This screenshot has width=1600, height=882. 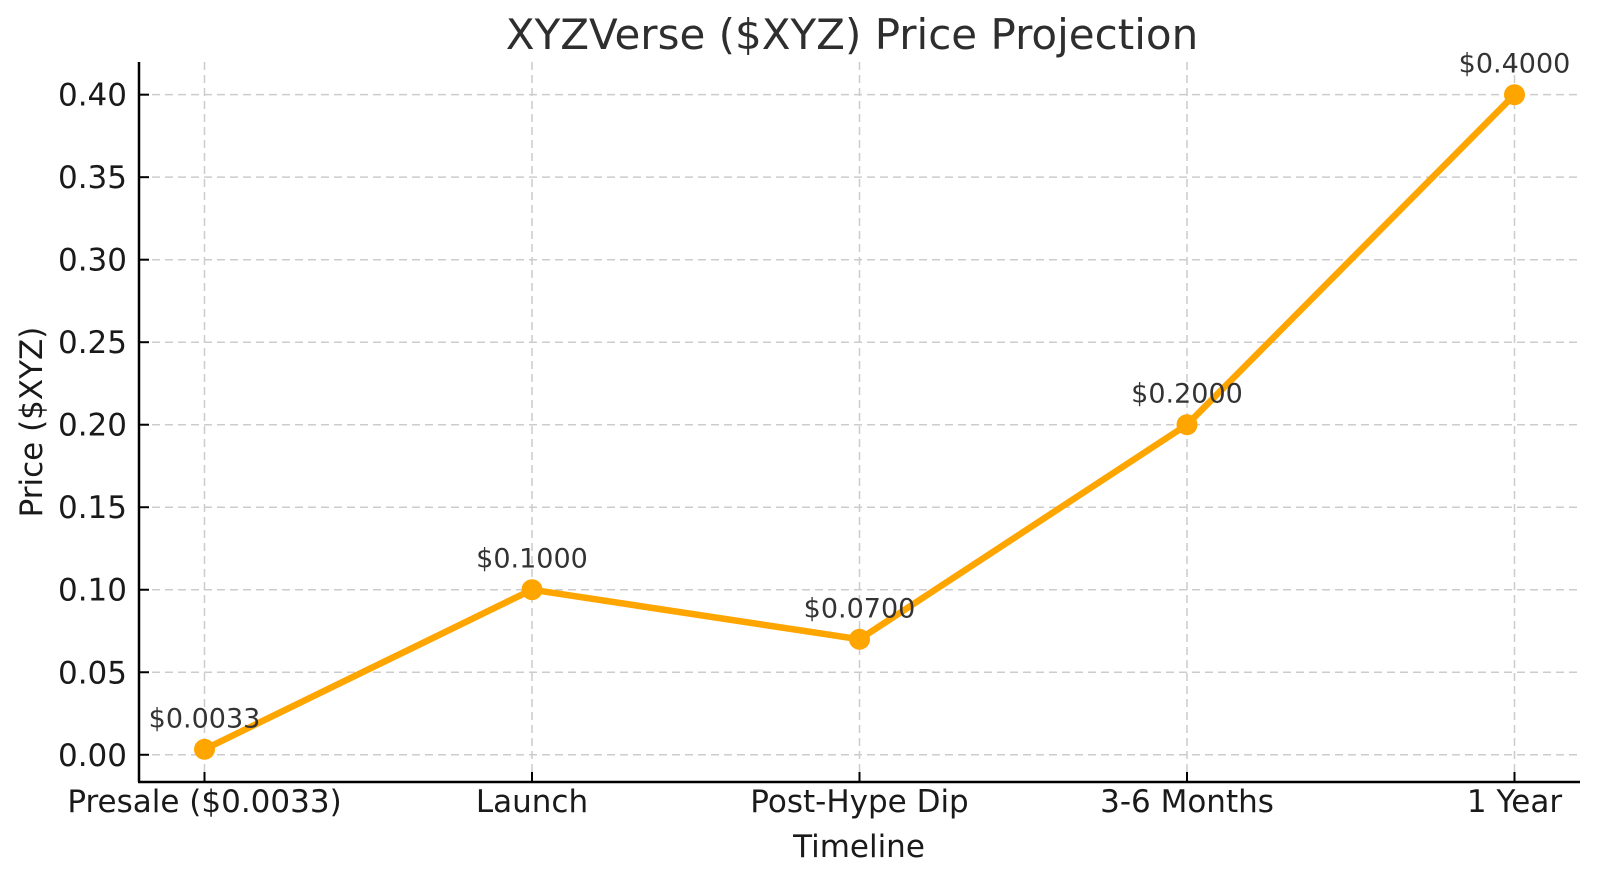 I want to click on y-tick-label: 0.15, so click(x=92, y=508).